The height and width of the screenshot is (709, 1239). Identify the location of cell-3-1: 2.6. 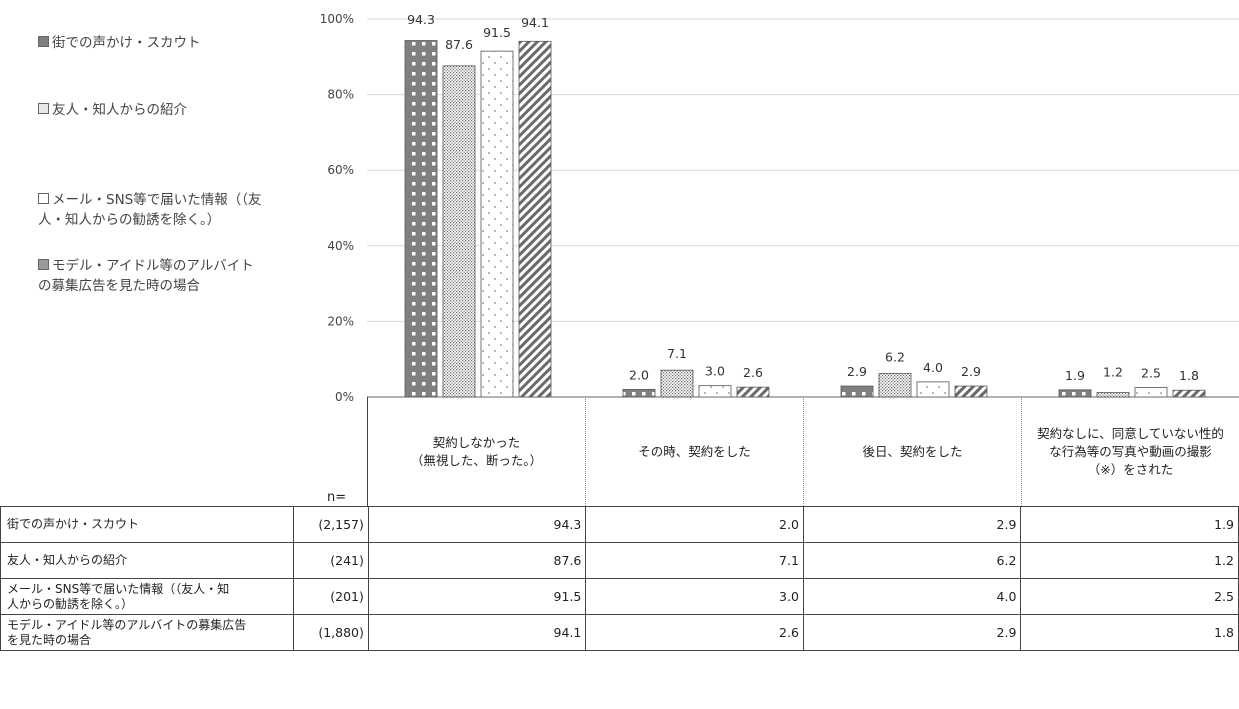
(694, 632).